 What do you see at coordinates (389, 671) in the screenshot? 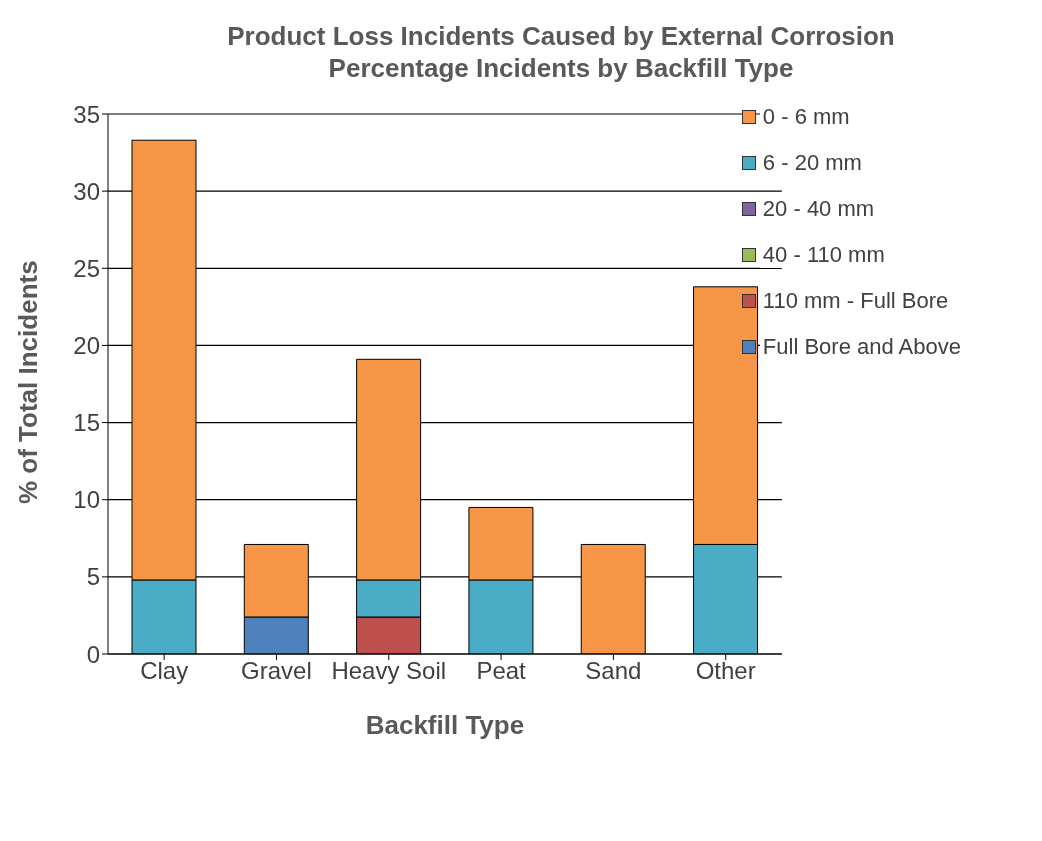
I see `x-tick-label: Heavy Soil` at bounding box center [389, 671].